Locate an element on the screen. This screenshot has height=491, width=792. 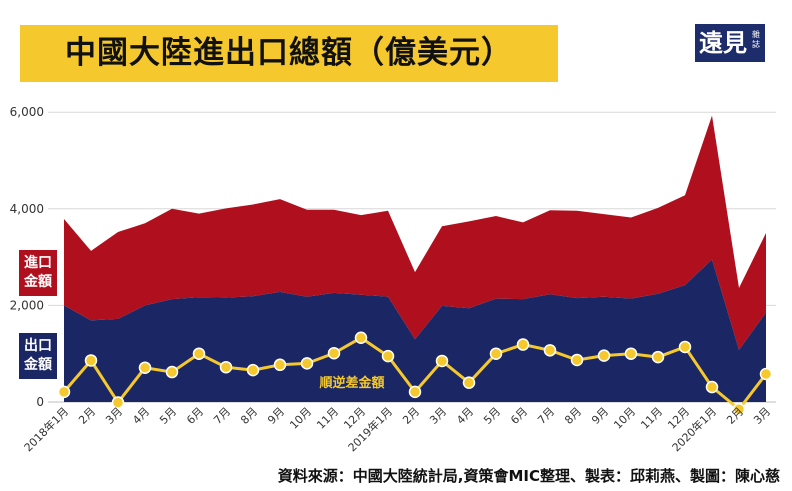
export-legend-label: 出口 金額 is located at coordinates (38, 356).